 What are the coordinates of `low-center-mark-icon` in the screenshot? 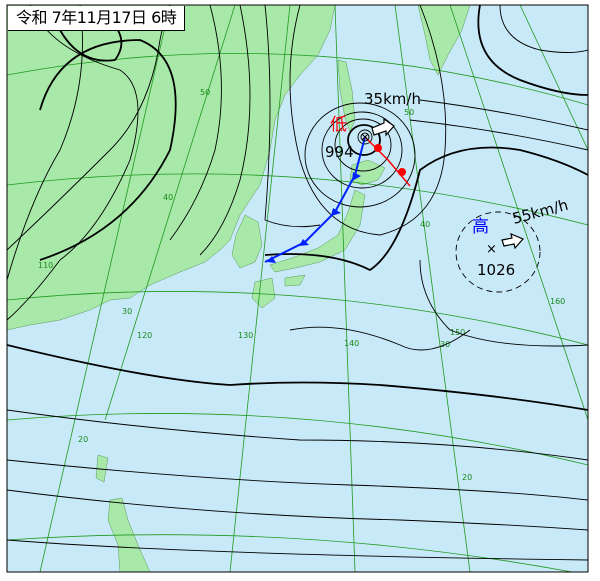 It's located at (365, 137).